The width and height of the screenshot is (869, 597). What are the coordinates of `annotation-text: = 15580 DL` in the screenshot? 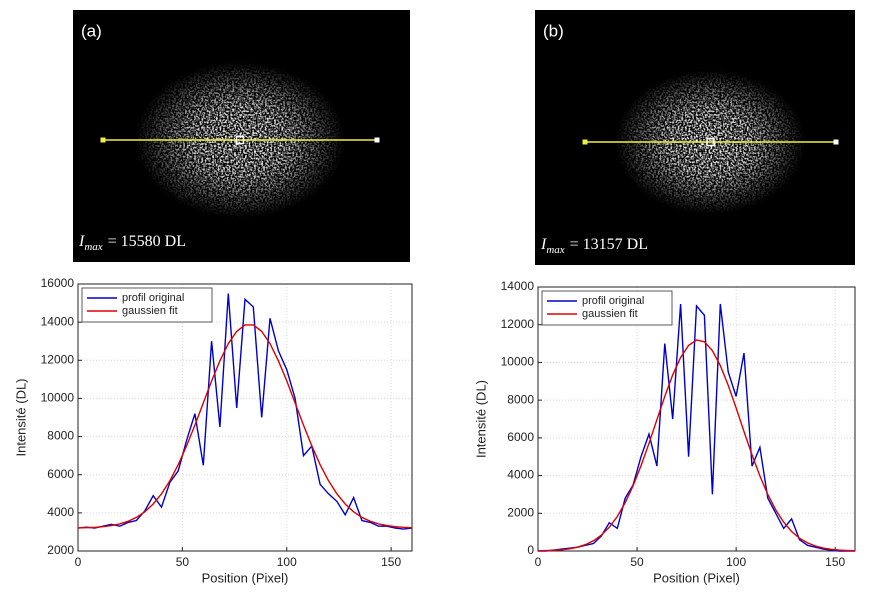 It's located at (147, 241).